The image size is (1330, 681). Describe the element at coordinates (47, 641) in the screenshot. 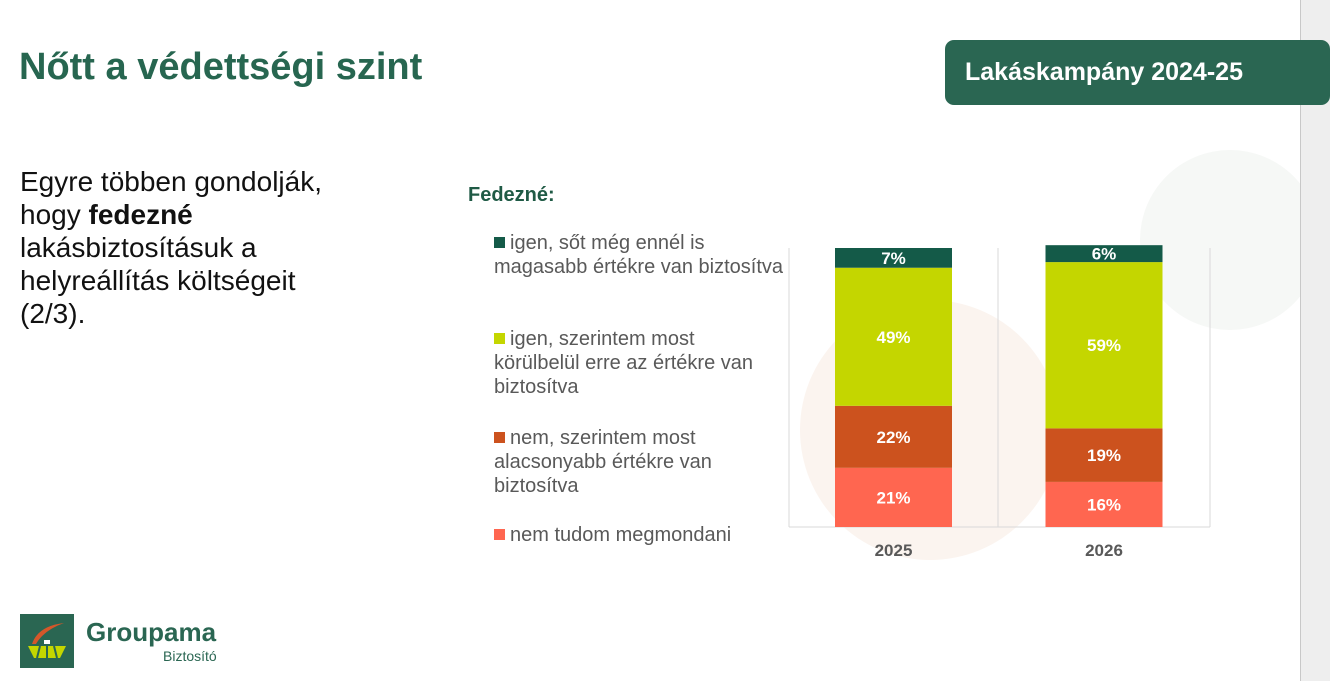

I see `groupama-logo-icon` at that location.